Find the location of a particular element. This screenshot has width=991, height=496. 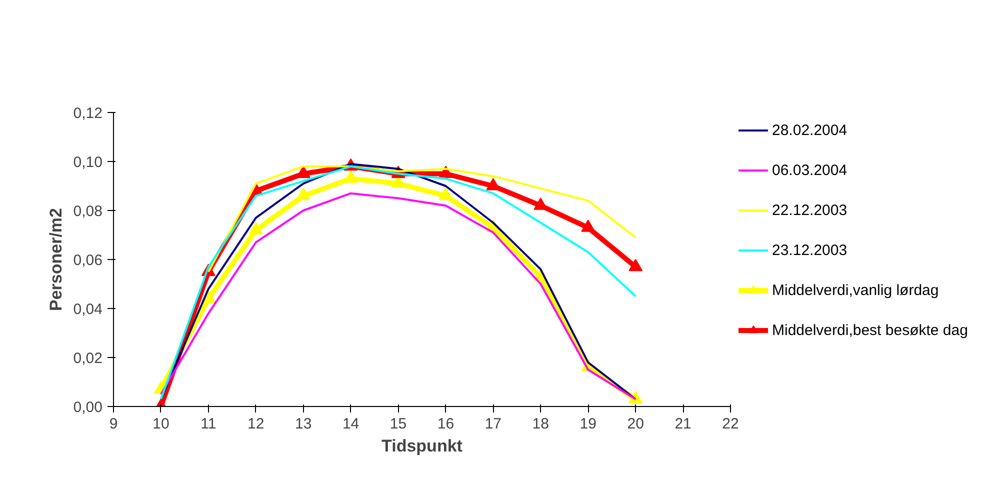

y-axis-title: Personer/m2 is located at coordinates (56, 259).